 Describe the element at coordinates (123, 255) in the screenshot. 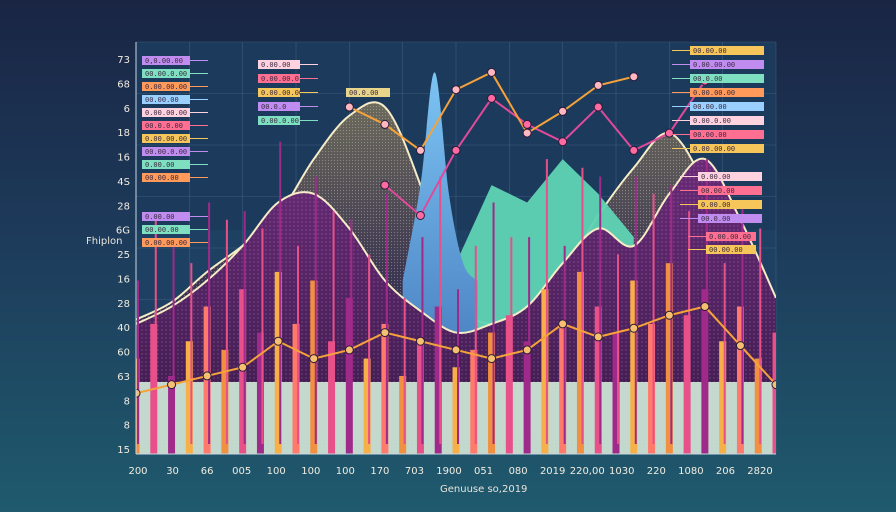

I see `y-tick-labels: 73 68 6 18 16 4S 28 6G 25 16 28 40 60 63 8 8 15` at that location.